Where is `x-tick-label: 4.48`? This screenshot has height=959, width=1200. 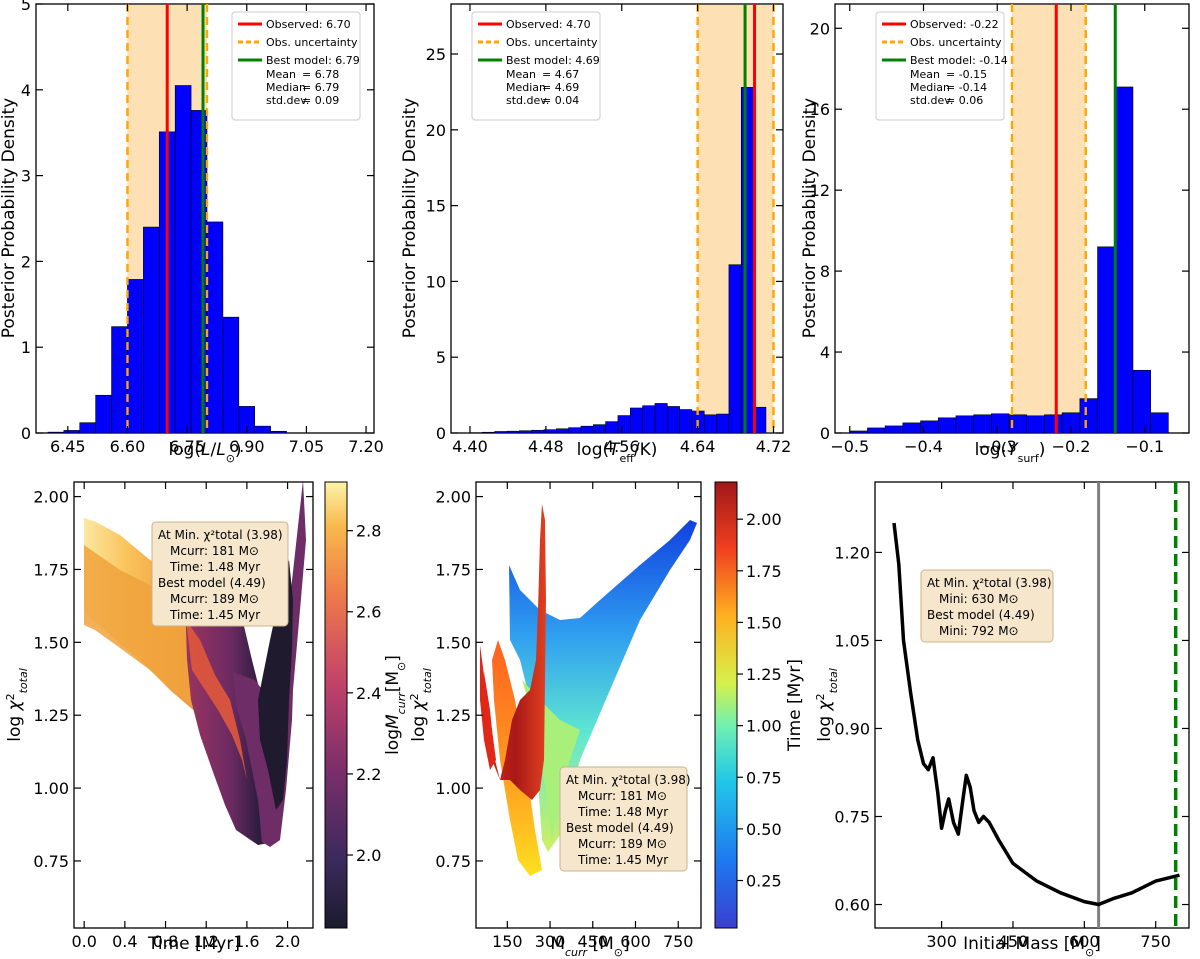
x-tick-label: 4.48 is located at coordinates (546, 446).